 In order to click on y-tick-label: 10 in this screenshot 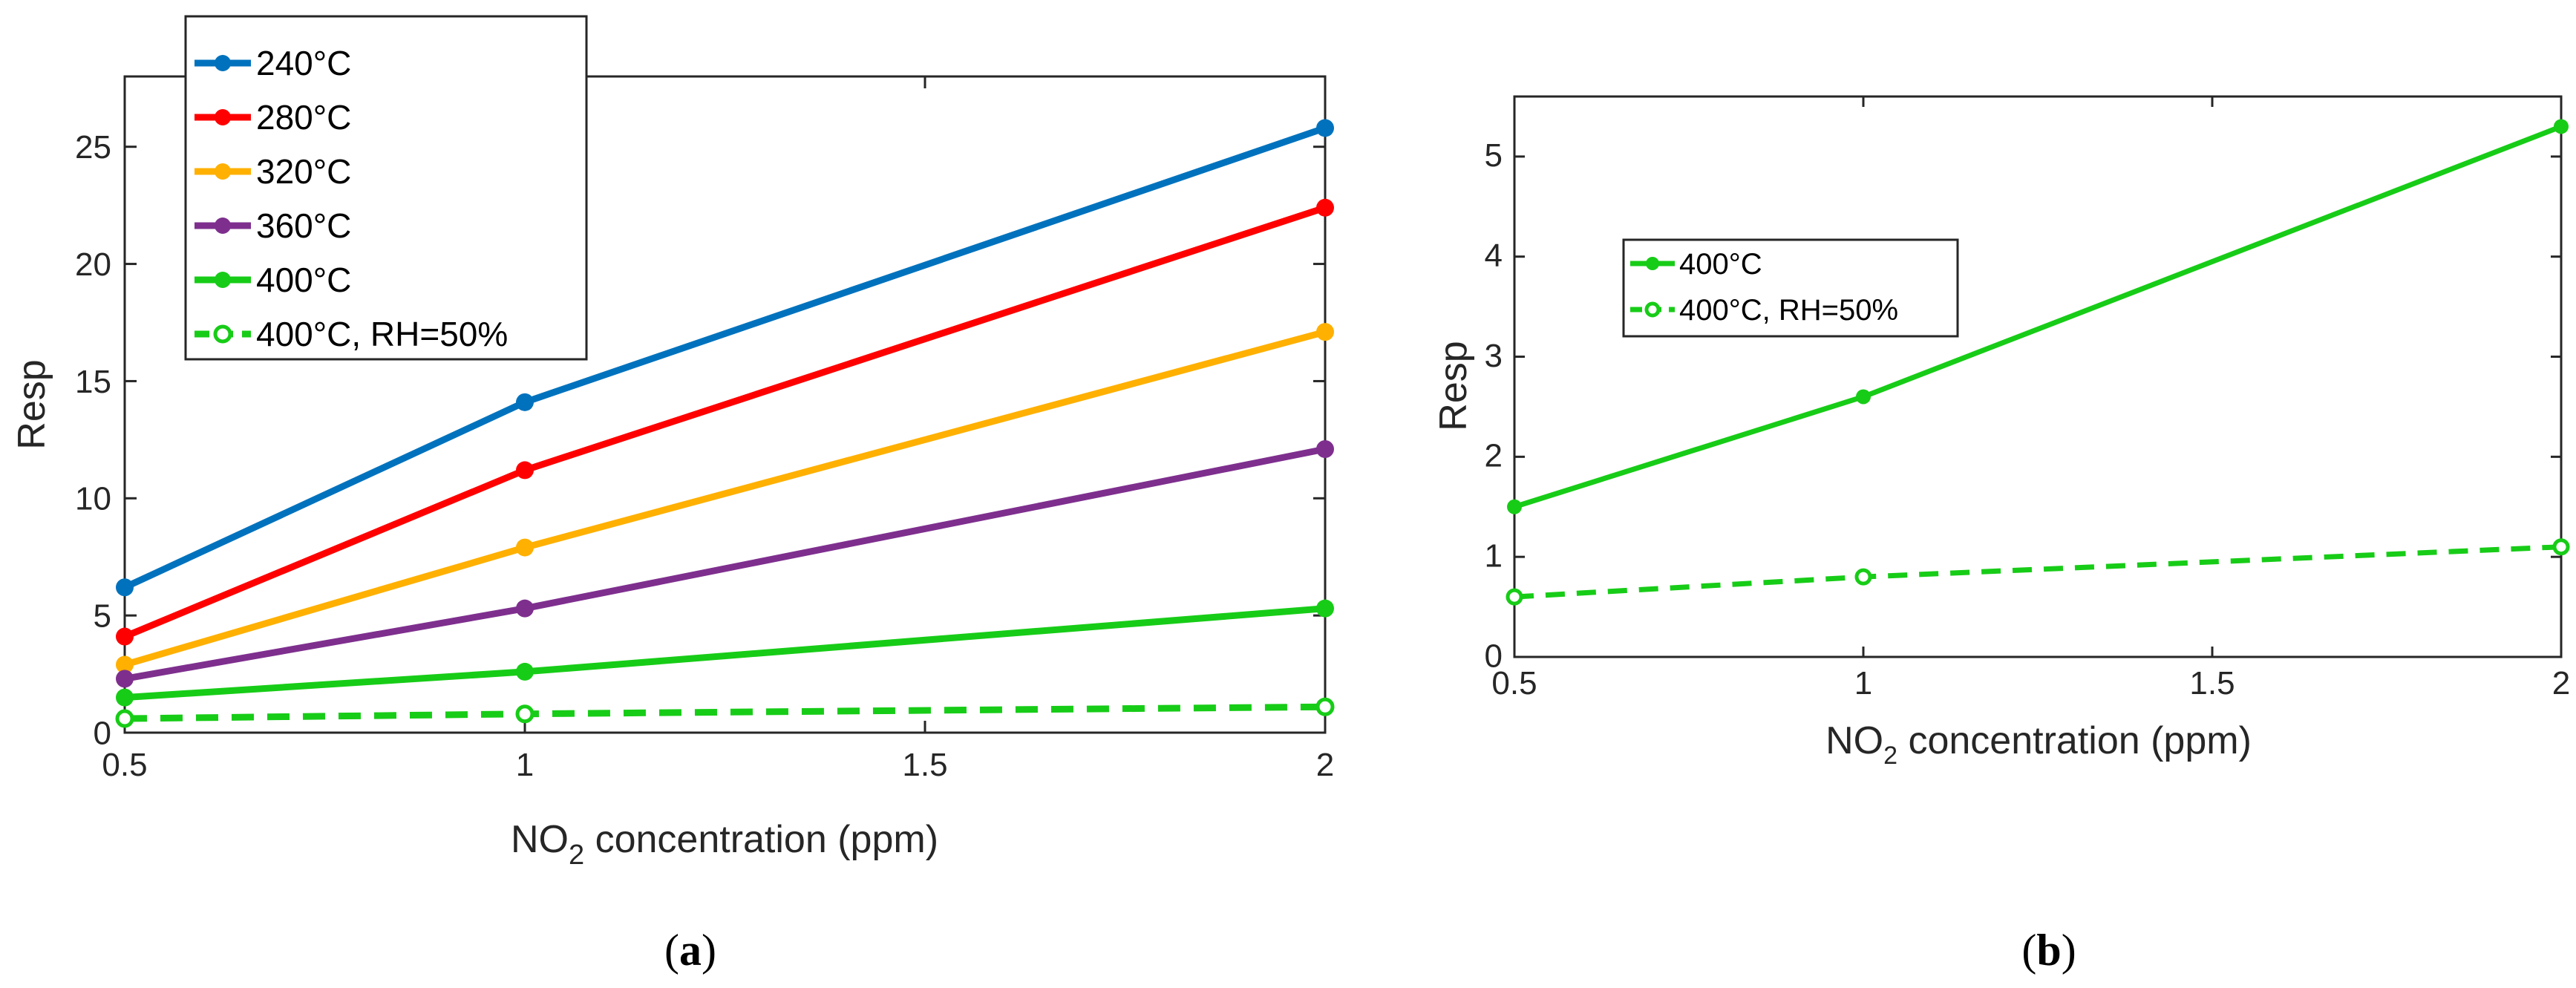, I will do `click(93, 499)`.